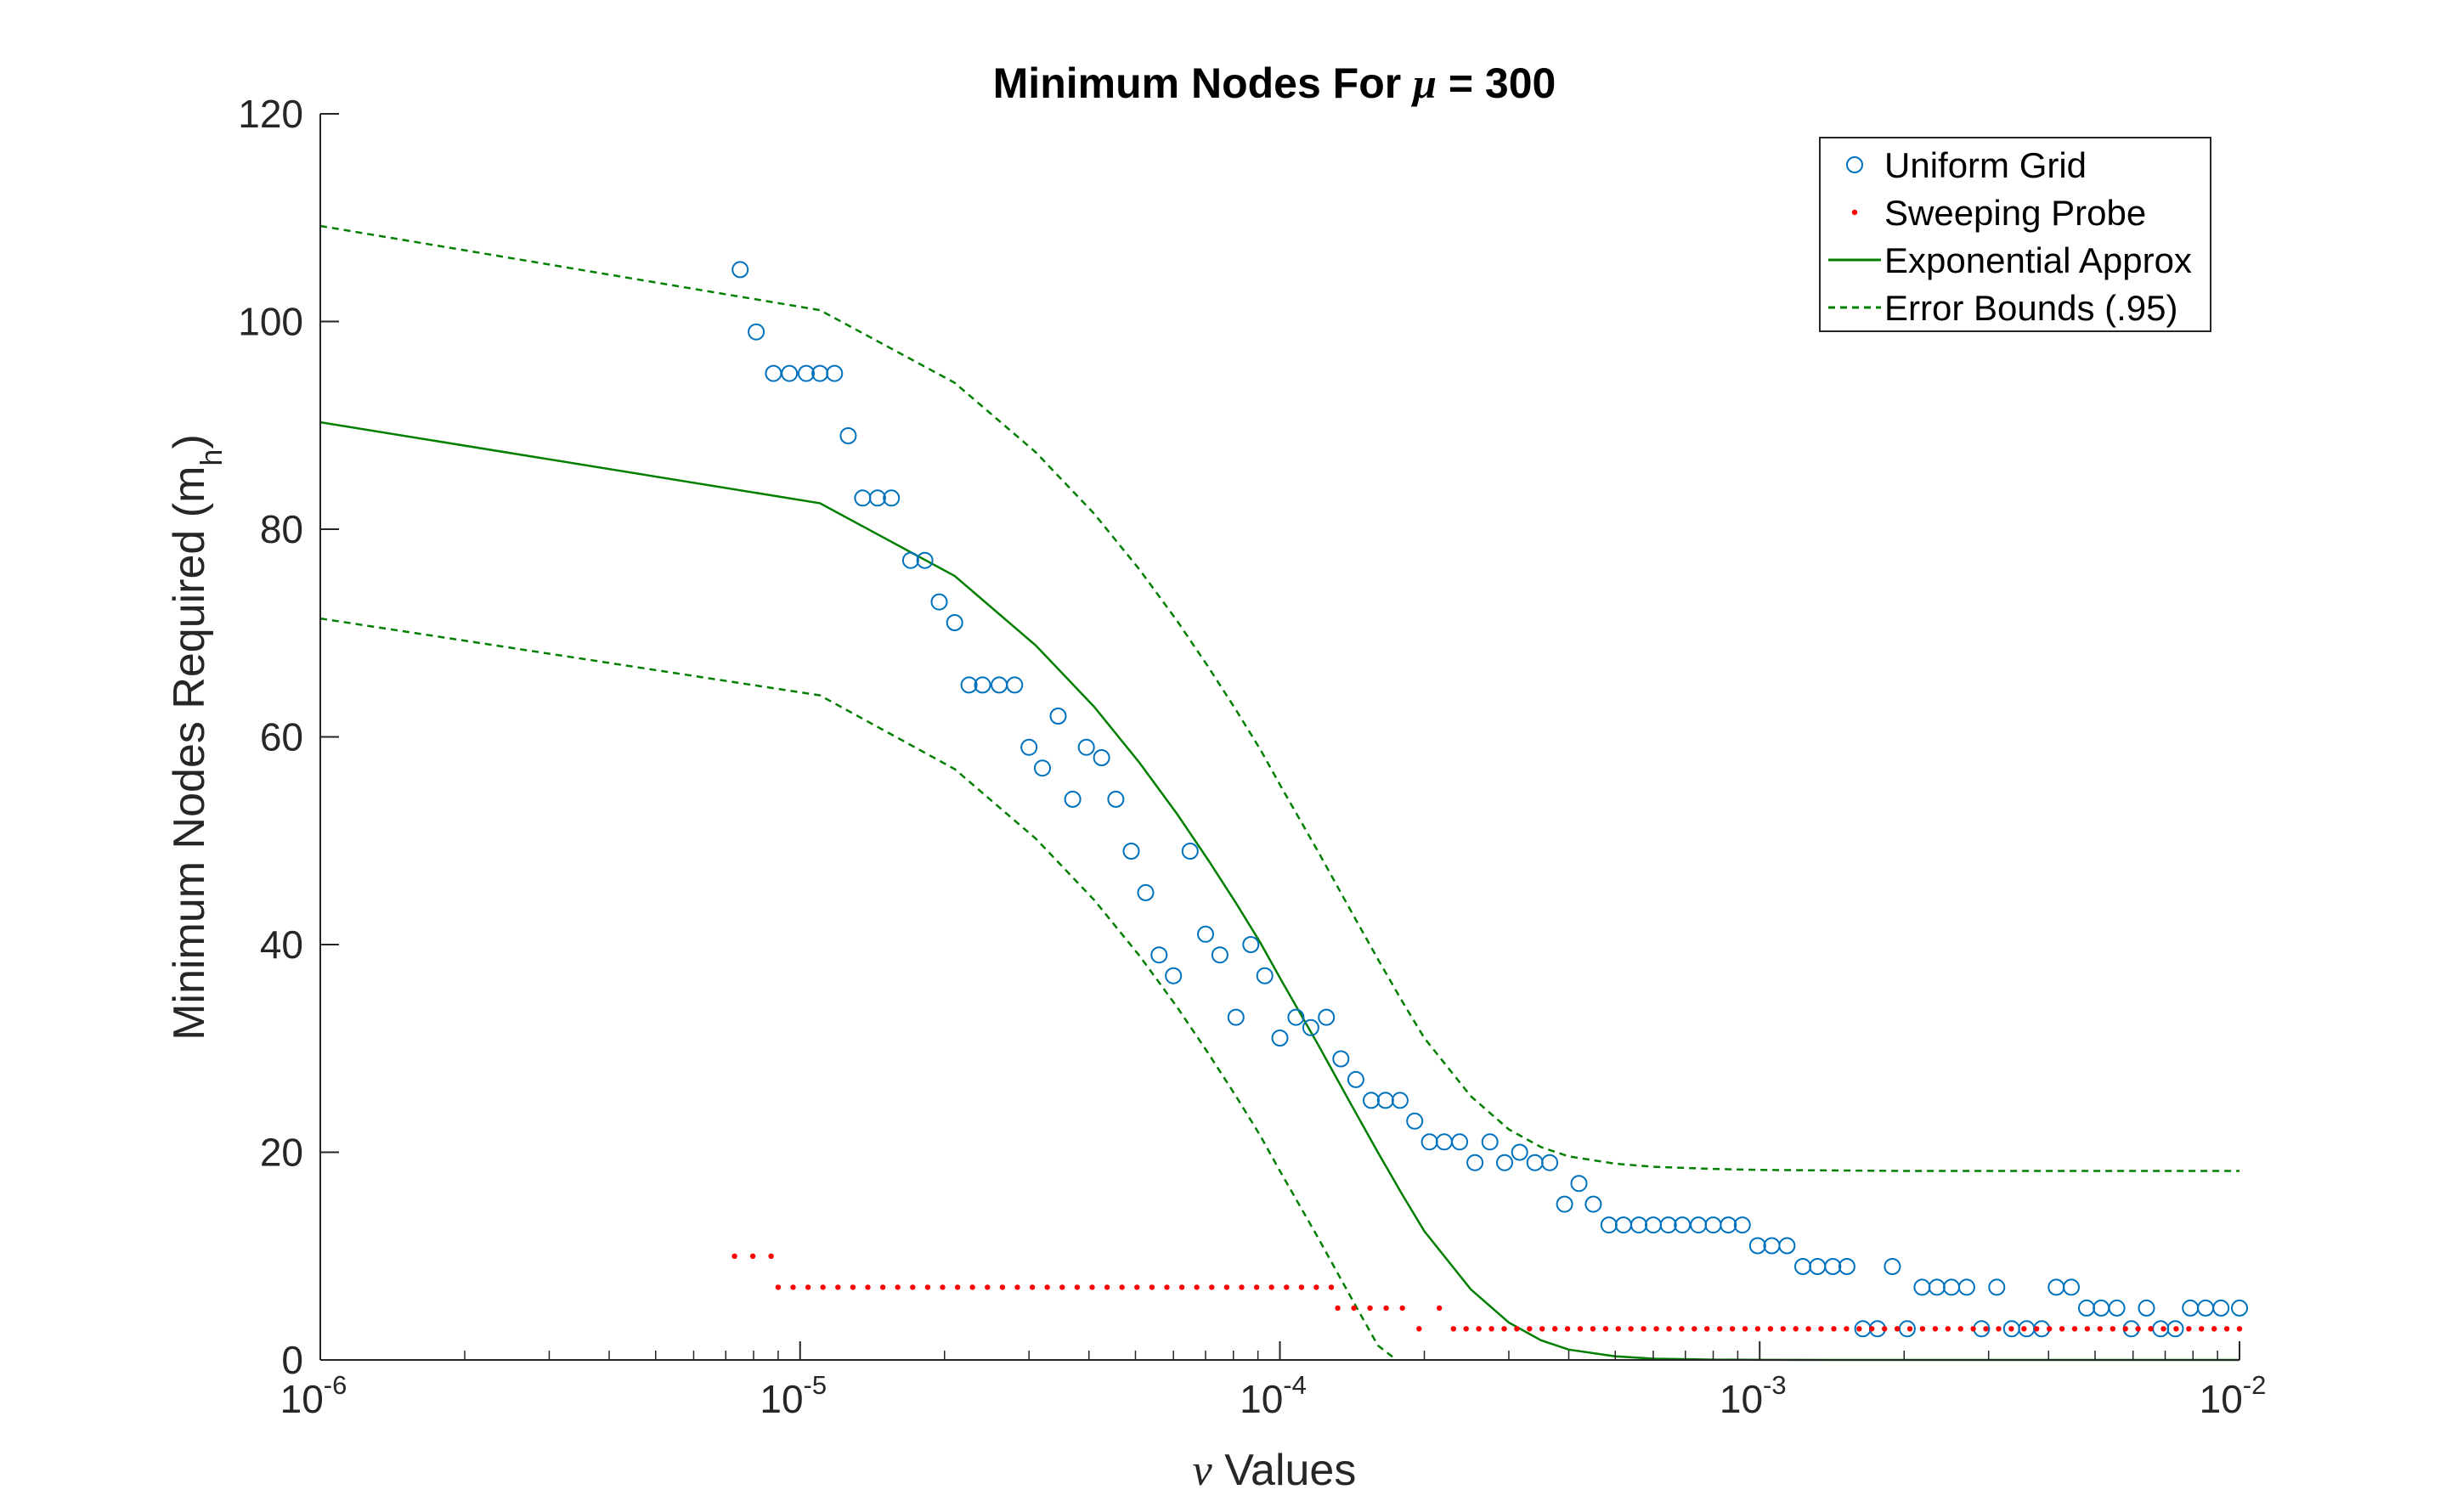  What do you see at coordinates (1203, 1471) in the screenshot?
I see `x-axis-title-greek: ν` at bounding box center [1203, 1471].